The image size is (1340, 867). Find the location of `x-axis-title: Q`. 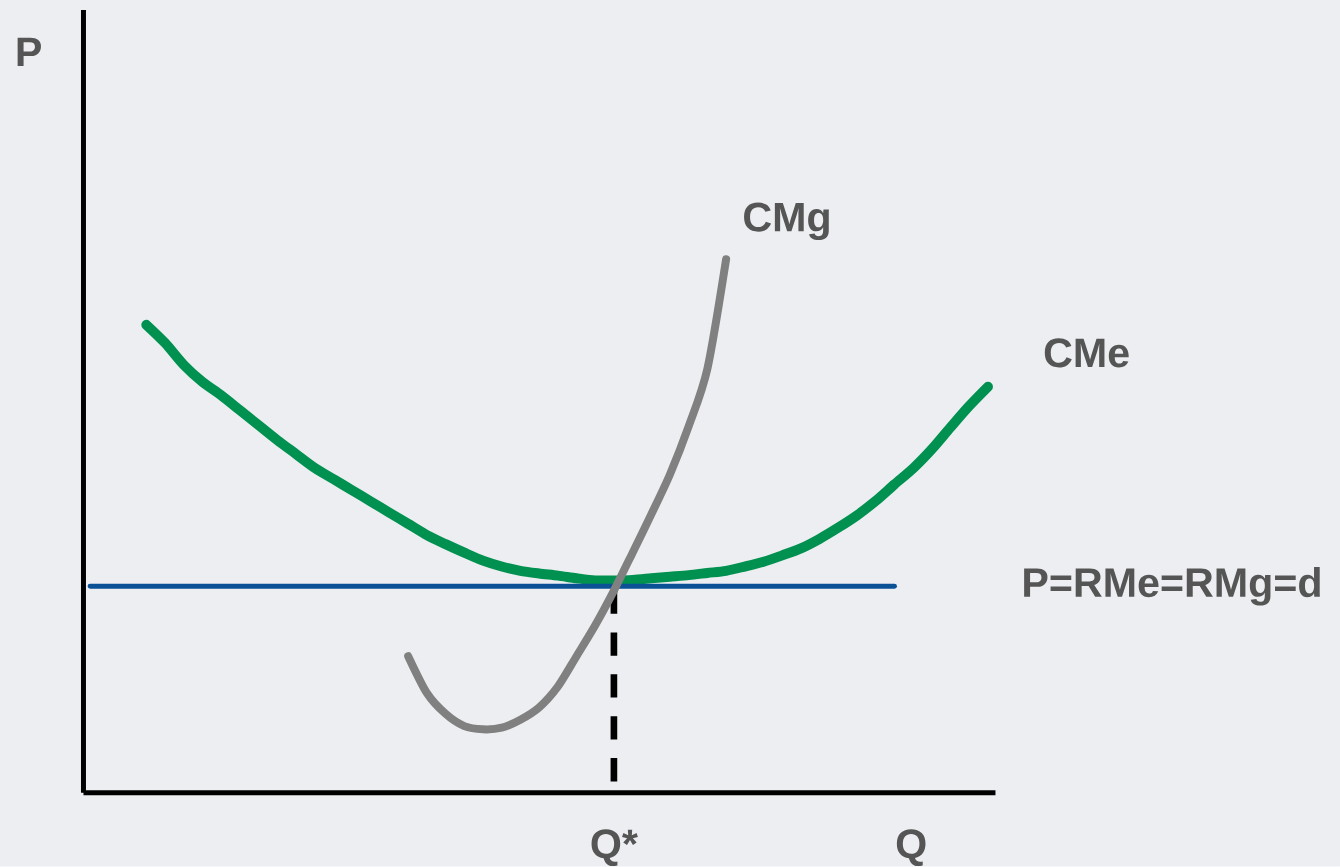

x-axis-title: Q is located at coordinates (911, 848).